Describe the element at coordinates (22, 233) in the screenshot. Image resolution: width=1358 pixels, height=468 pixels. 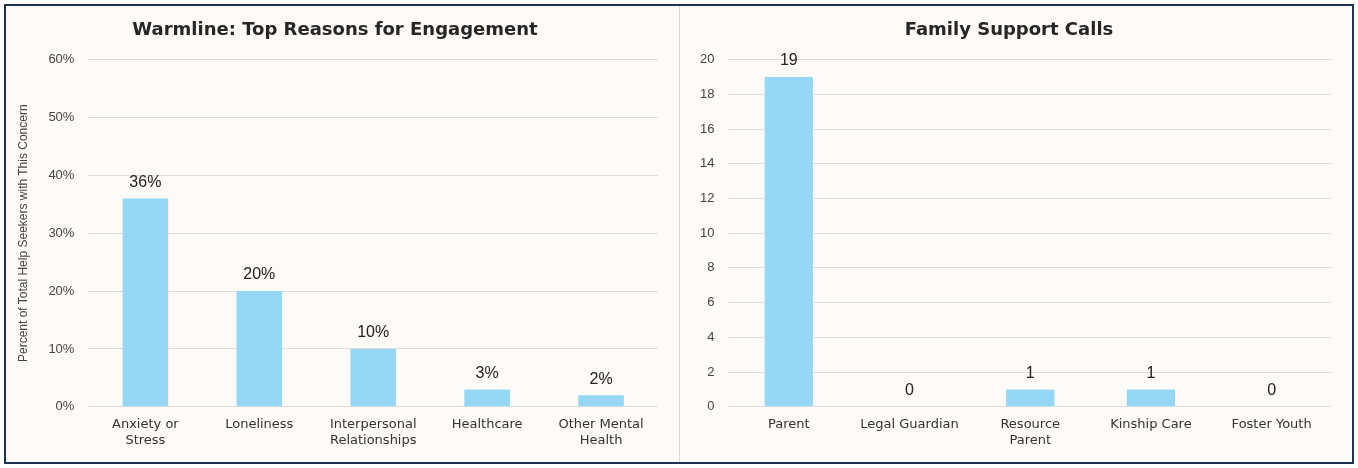
I see `y-axis-title: Percent of Total Help Seekers with This Concern` at that location.